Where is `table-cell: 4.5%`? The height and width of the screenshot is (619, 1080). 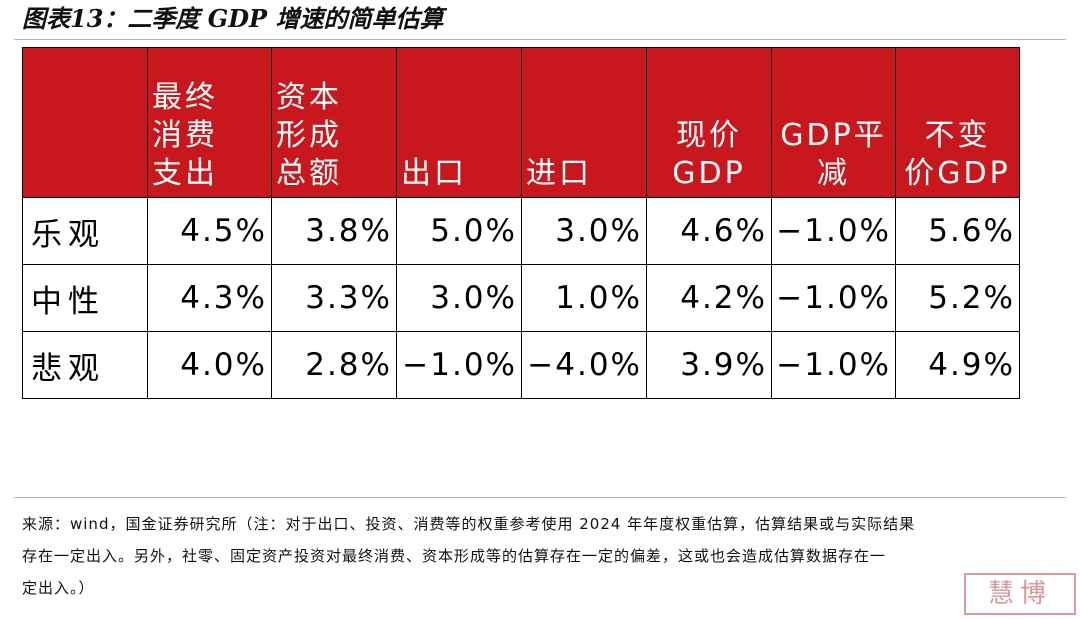 table-cell: 4.5% is located at coordinates (209, 231).